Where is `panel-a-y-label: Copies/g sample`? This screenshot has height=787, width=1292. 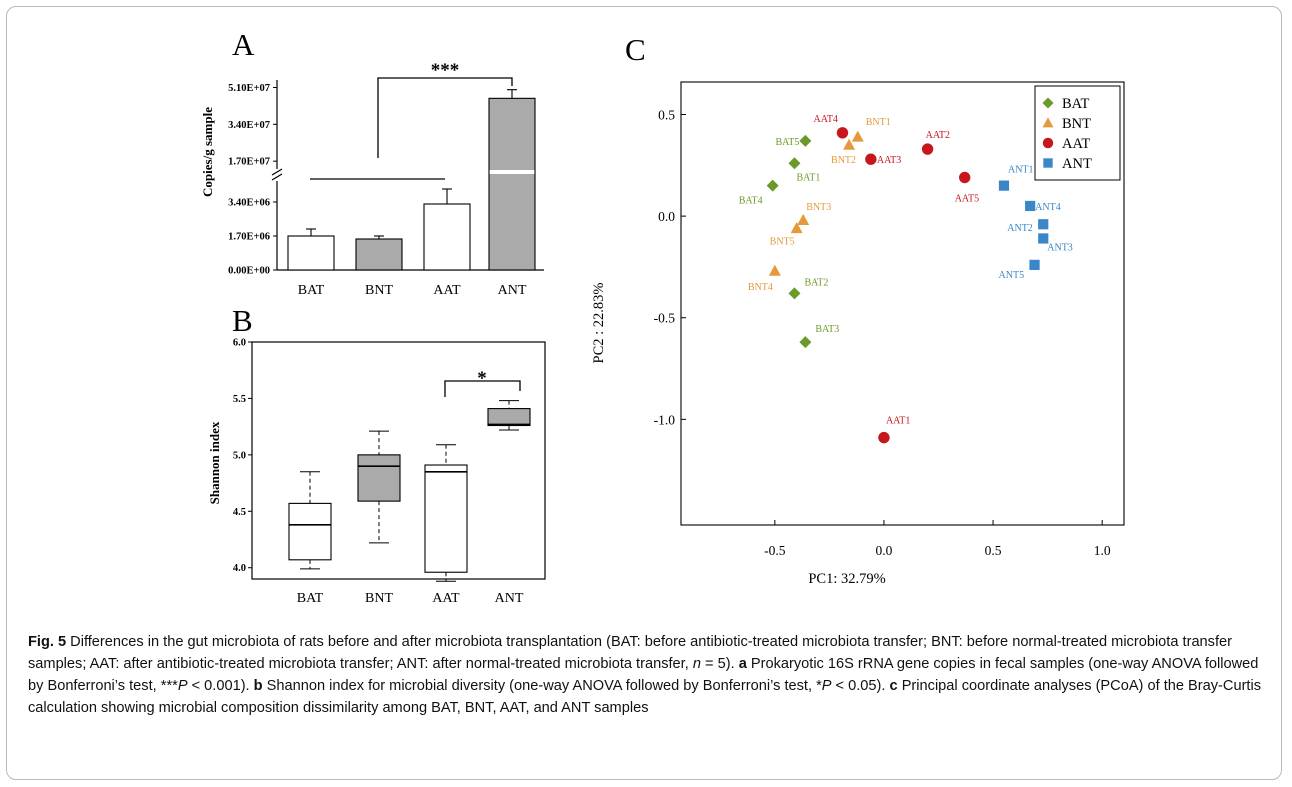
panel-a-y-label: Copies/g sample is located at coordinates (207, 152).